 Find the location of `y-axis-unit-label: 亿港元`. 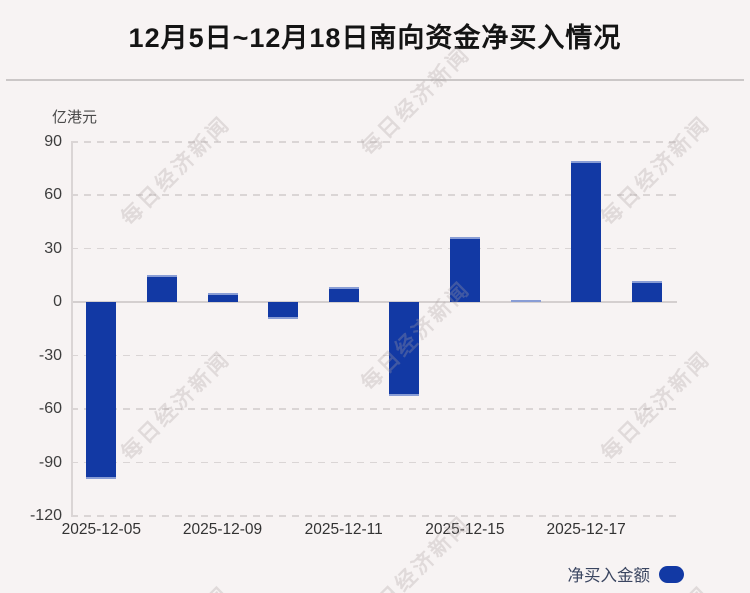

y-axis-unit-label: 亿港元 is located at coordinates (75, 117).